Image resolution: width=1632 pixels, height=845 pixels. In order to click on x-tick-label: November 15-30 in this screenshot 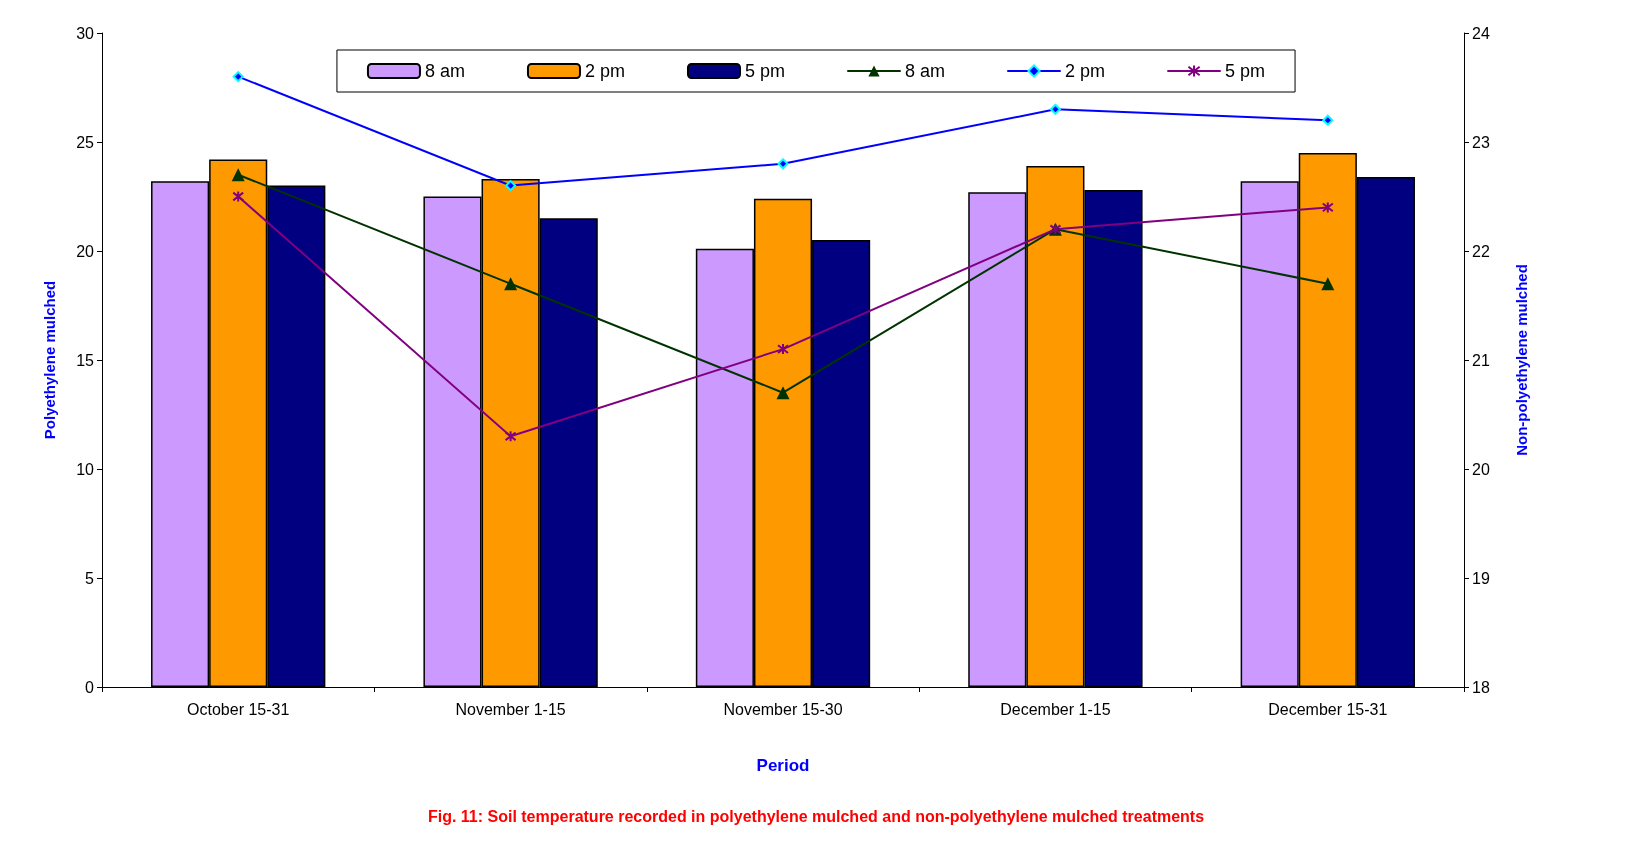, I will do `click(783, 709)`.